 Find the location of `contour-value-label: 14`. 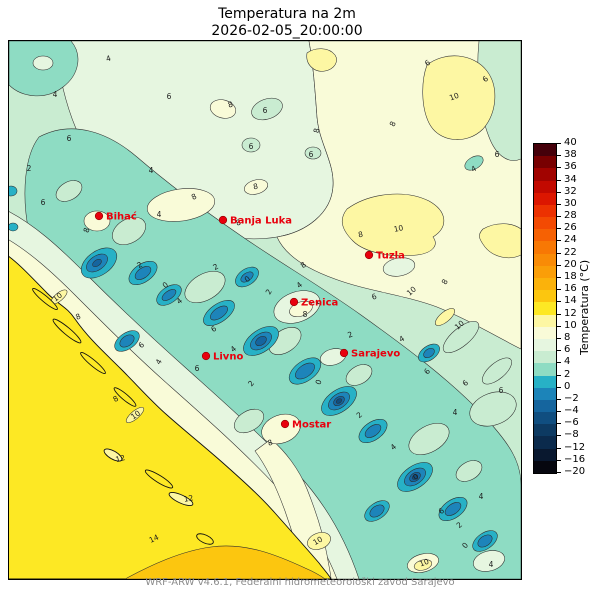

contour-value-label: 14 is located at coordinates (154, 539).